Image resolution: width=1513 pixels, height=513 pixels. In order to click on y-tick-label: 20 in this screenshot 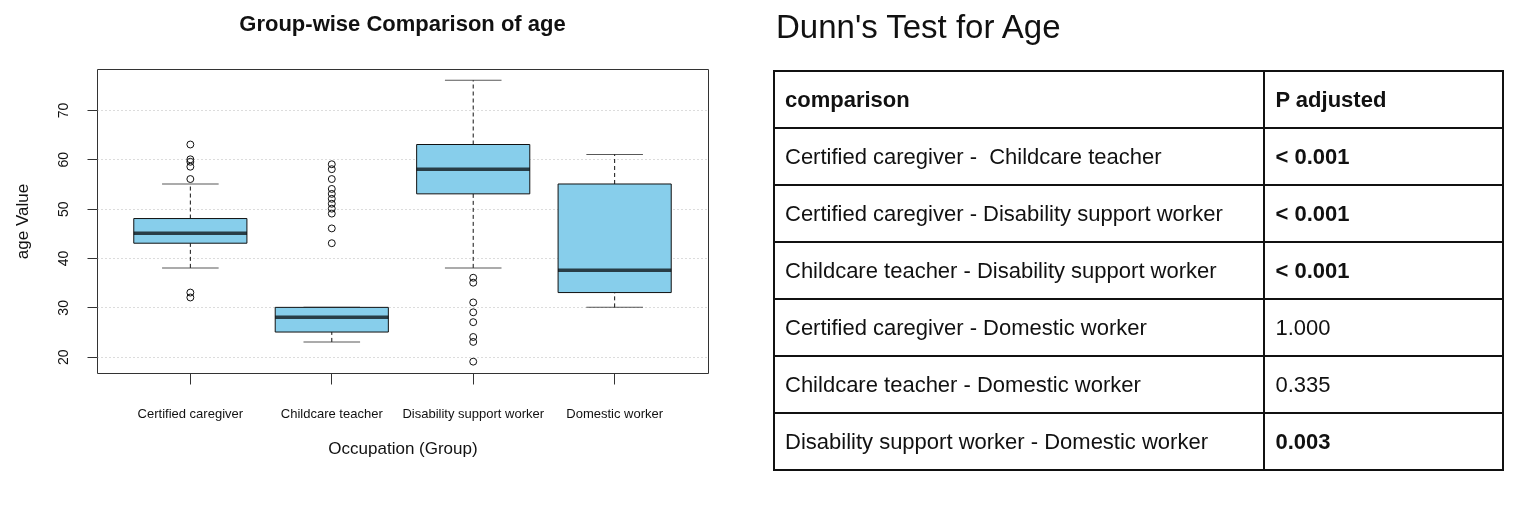, I will do `click(62, 357)`.